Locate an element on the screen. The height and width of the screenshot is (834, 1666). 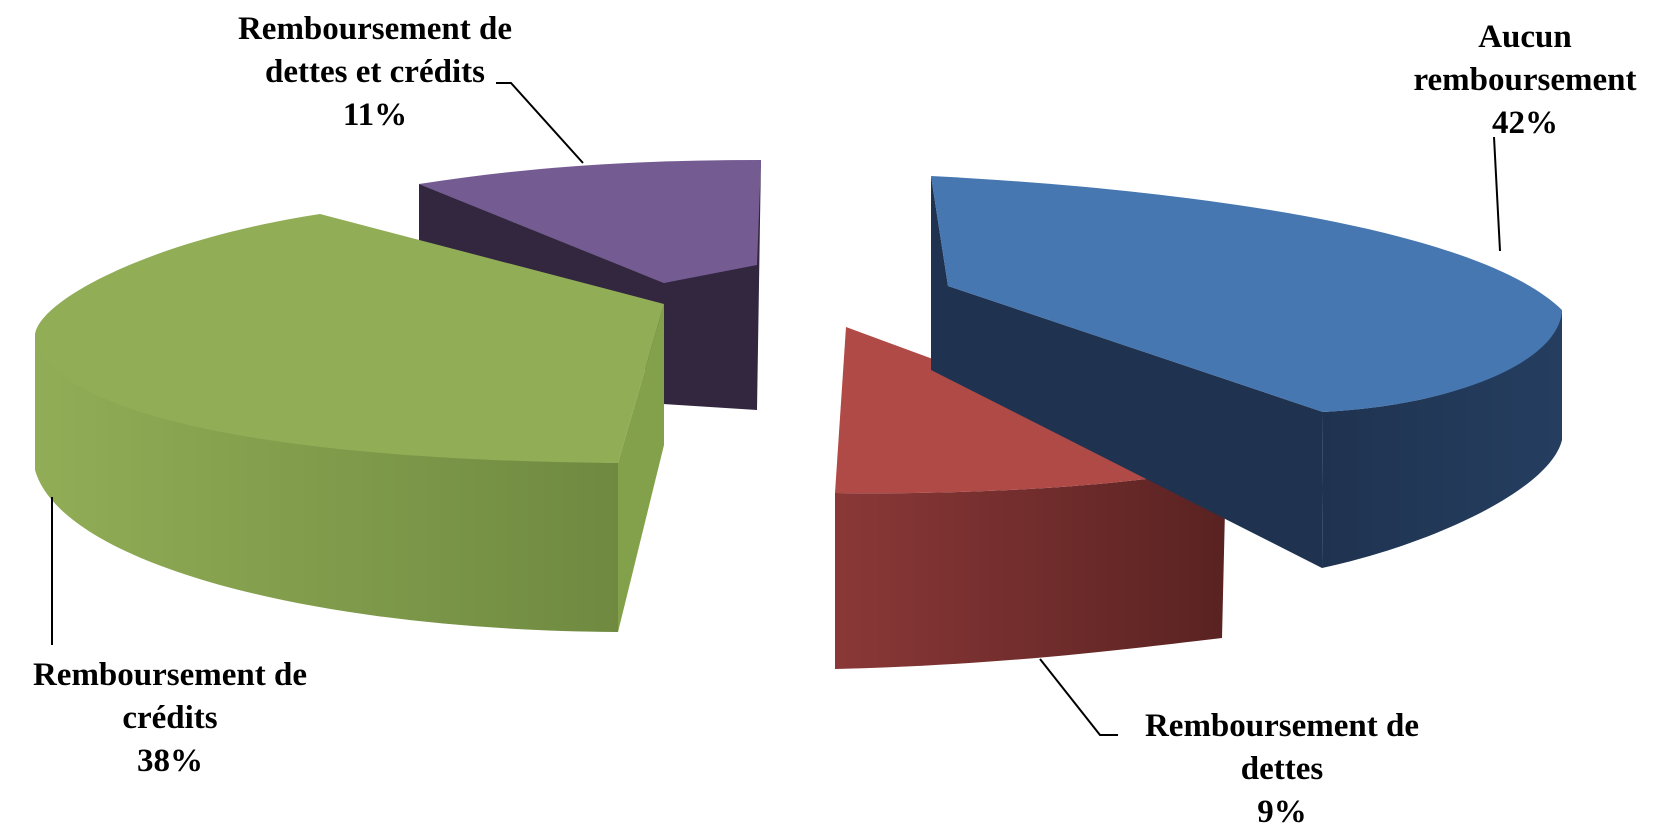
label-dettes: Remboursement de dettes 9% is located at coordinates (1282, 769).